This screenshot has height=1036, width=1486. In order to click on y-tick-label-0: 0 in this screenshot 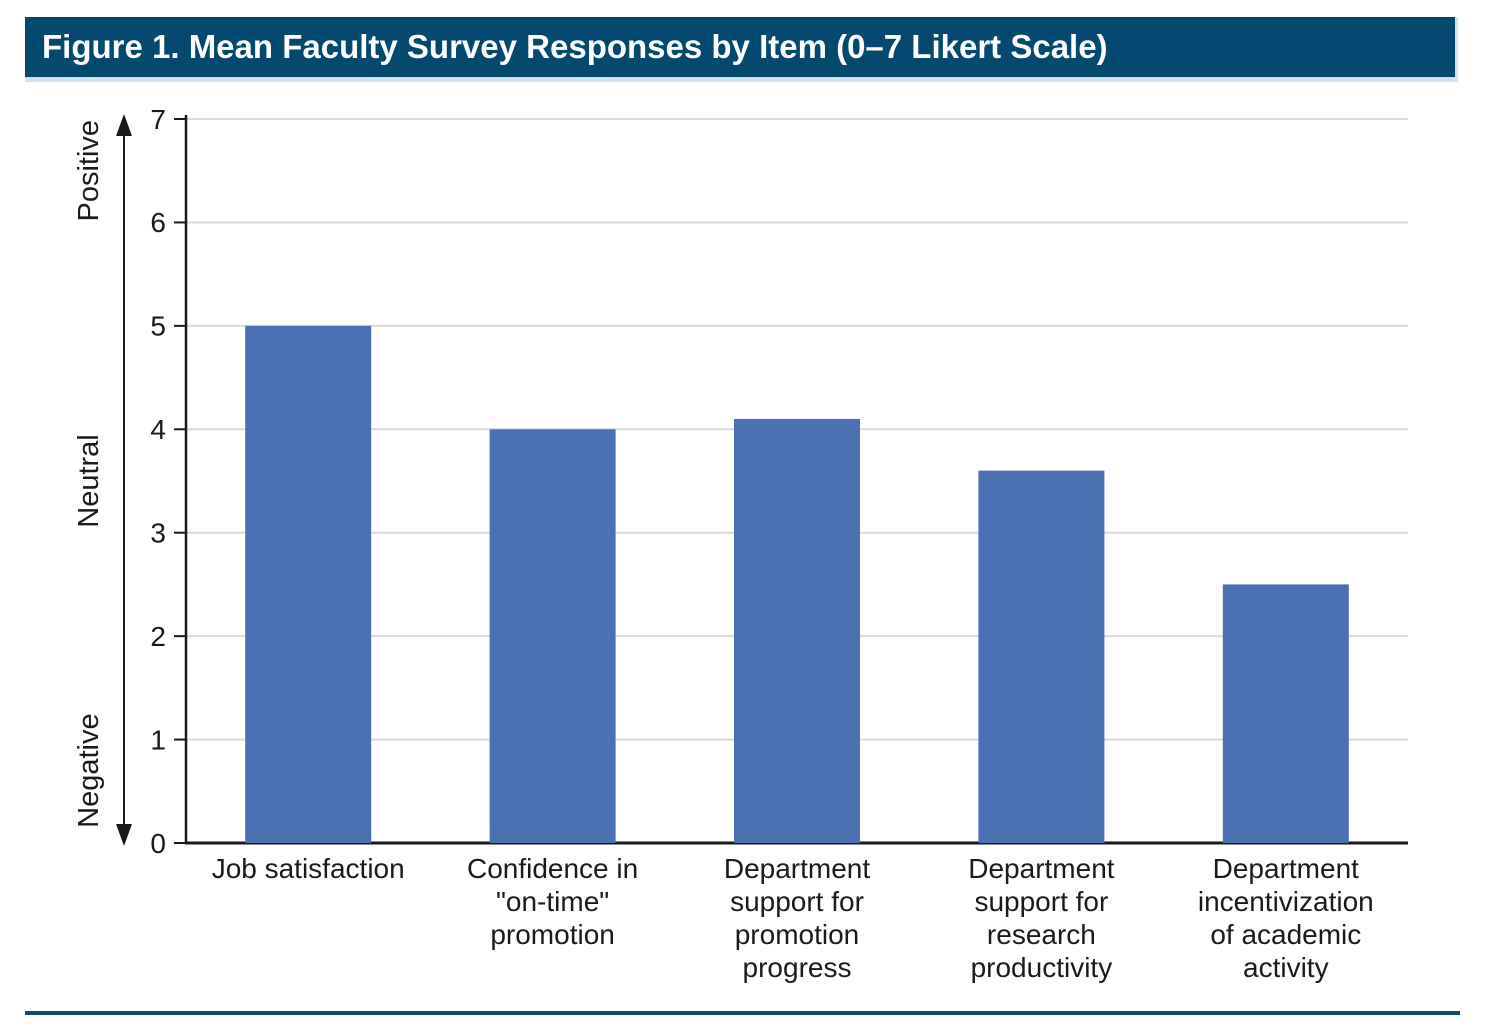, I will do `click(158, 843)`.